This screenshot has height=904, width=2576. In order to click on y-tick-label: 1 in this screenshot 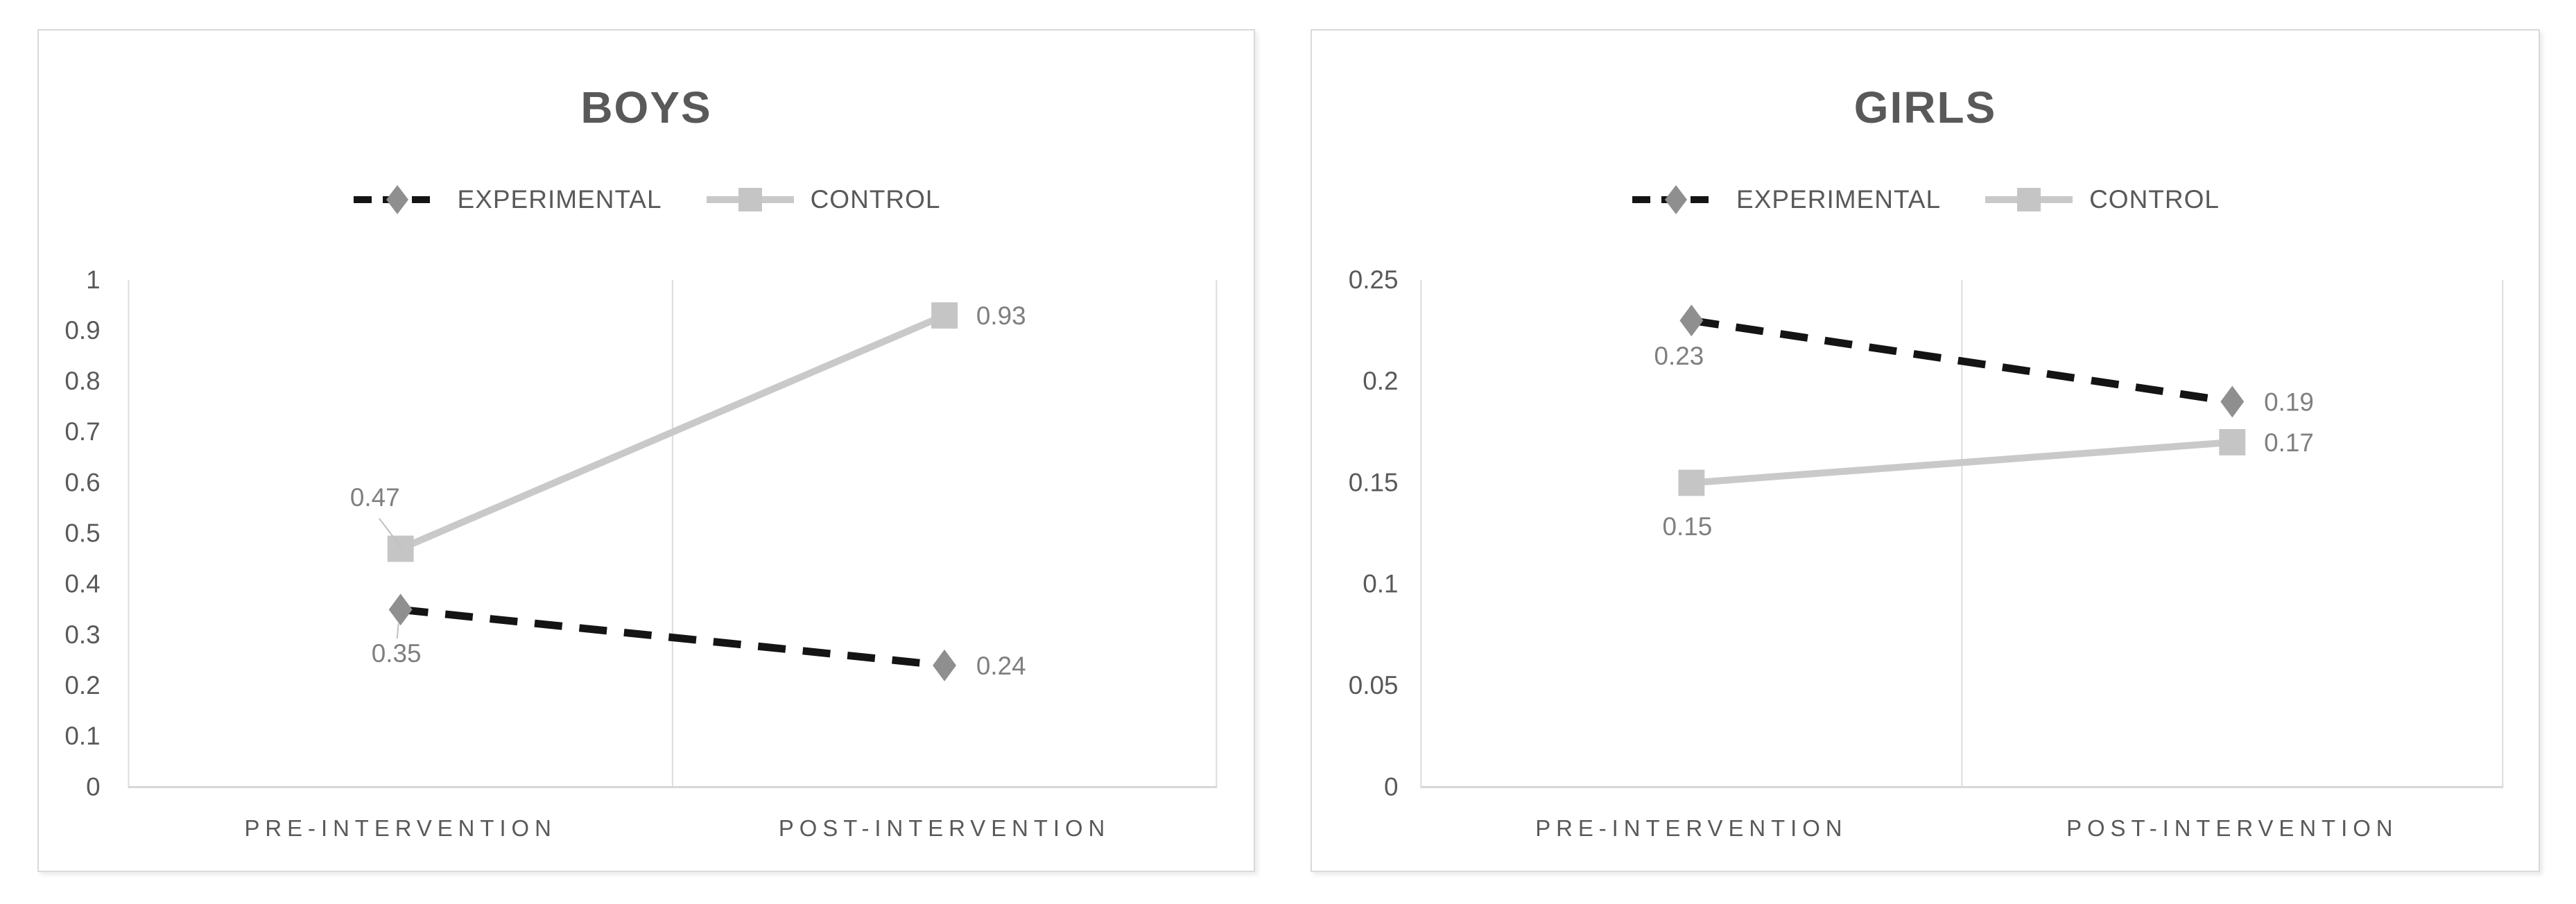, I will do `click(93, 280)`.